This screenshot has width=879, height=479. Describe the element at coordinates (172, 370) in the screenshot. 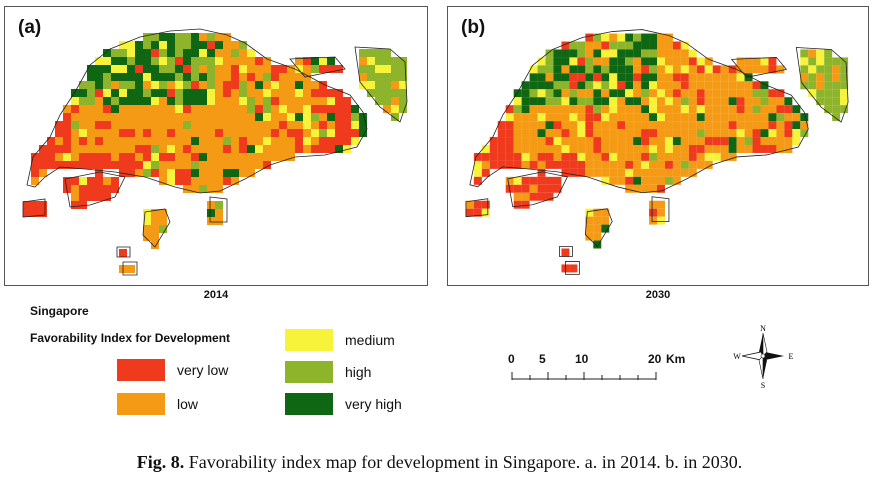

I see `legend-item-very-low: very low` at that location.